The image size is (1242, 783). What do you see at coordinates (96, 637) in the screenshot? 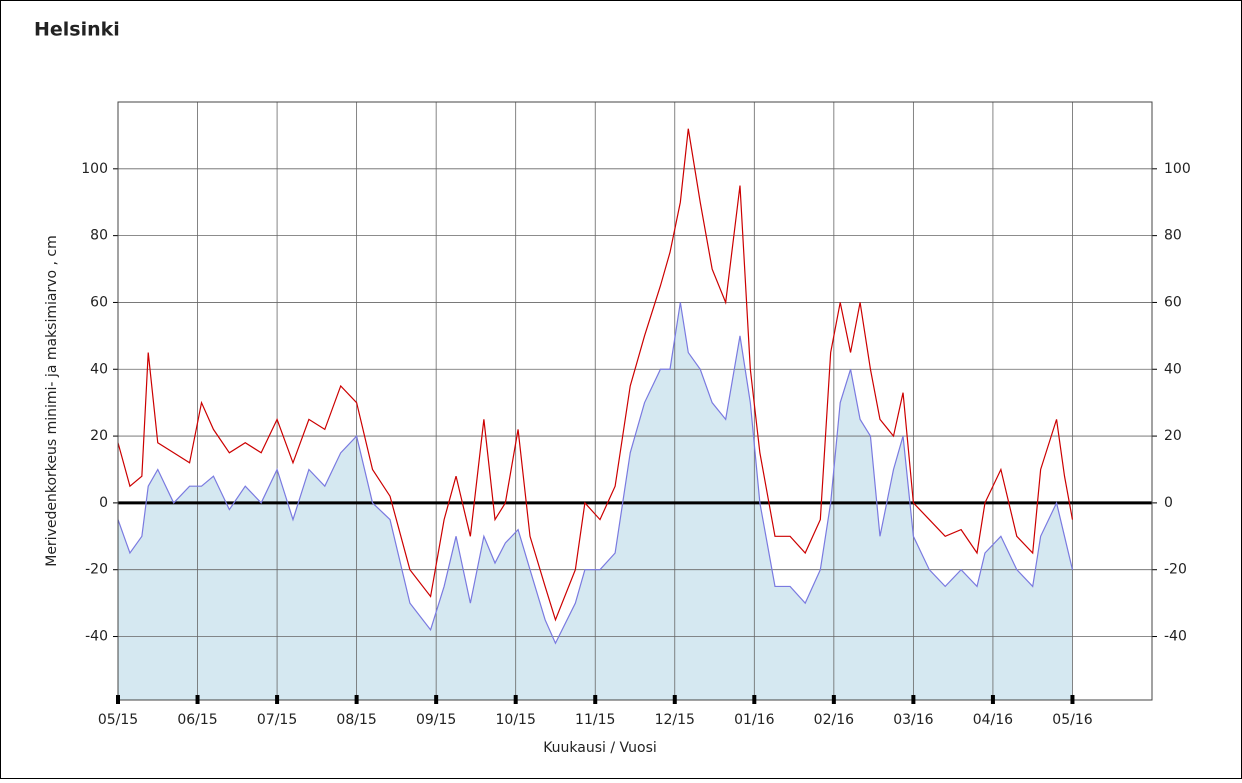
I see `y-tick-label: -40` at bounding box center [96, 637].